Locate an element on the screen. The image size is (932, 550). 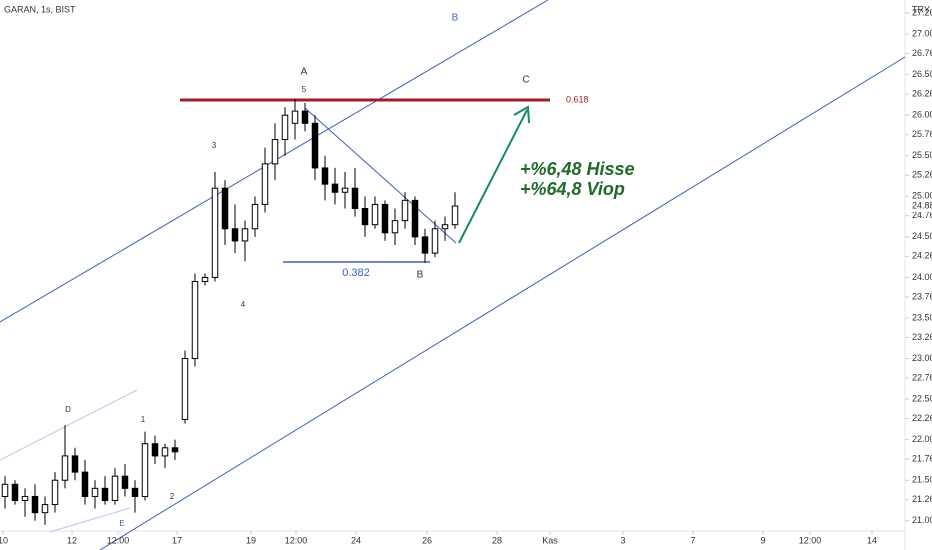
x-tick-label: Kas is located at coordinates (550, 540).